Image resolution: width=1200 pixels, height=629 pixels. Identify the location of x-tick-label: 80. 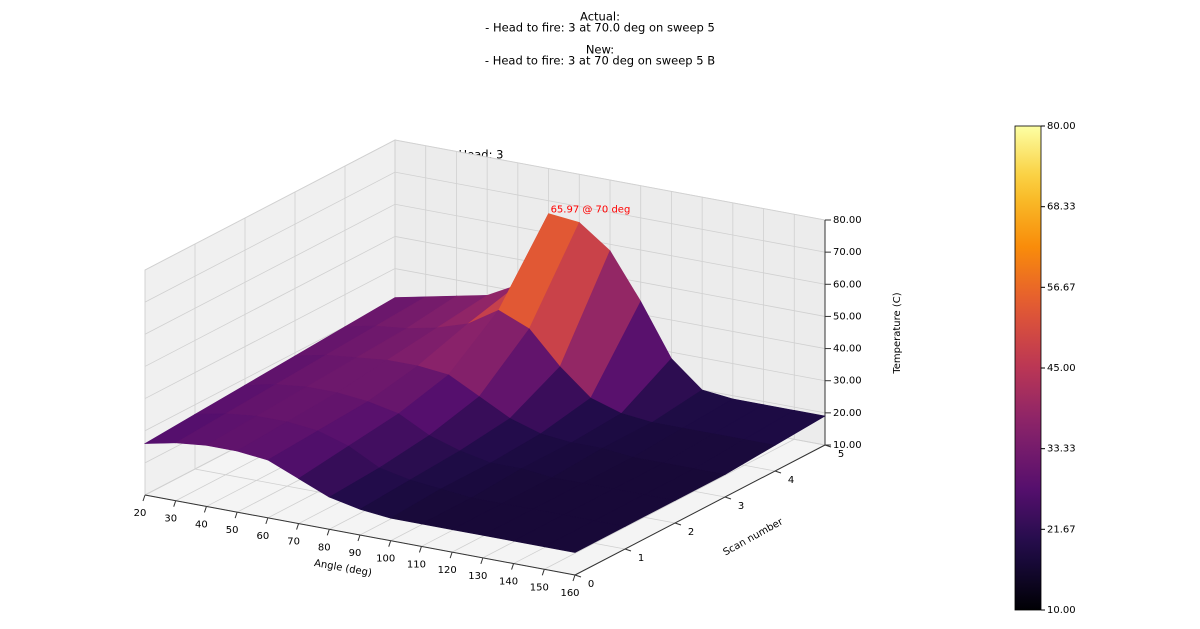
(324, 547).